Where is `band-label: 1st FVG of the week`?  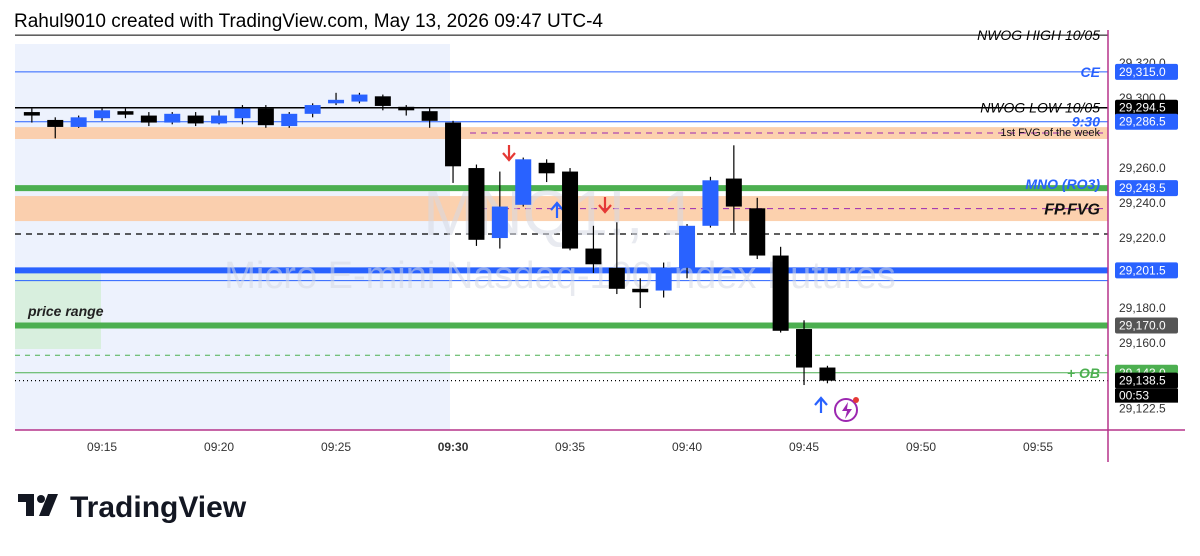 band-label: 1st FVG of the week is located at coordinates (1050, 133).